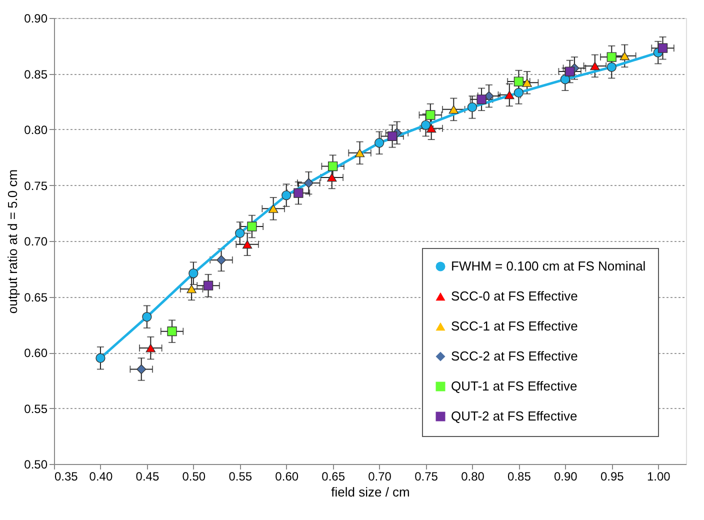 This screenshot has width=704, height=520. Describe the element at coordinates (36, 74) in the screenshot. I see `y-tick-label: 0.85` at that location.